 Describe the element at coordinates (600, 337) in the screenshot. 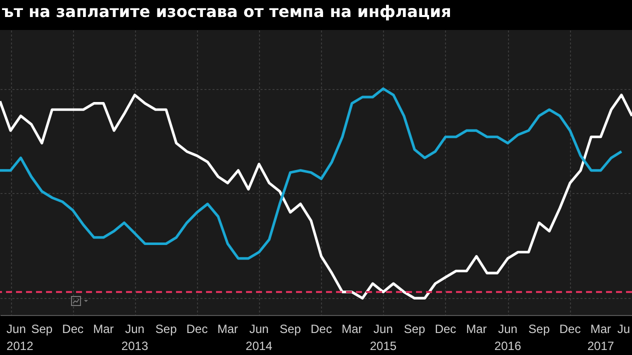

I see `x-tick-label: Mar 2017` at that location.